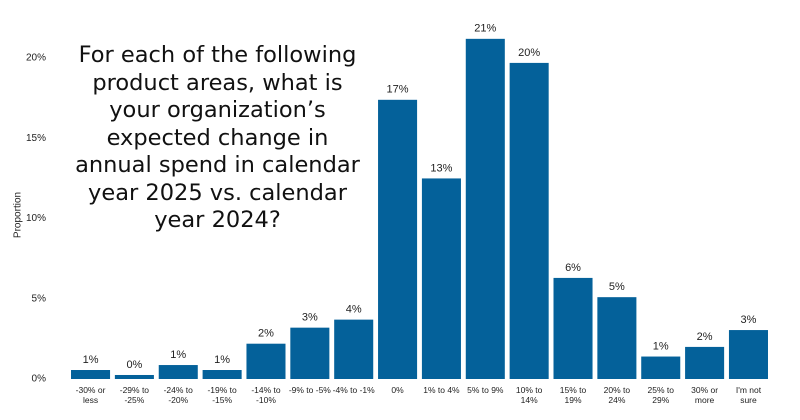  What do you see at coordinates (353, 390) in the screenshot?
I see `x-tick-label: -4% to -1%` at bounding box center [353, 390].